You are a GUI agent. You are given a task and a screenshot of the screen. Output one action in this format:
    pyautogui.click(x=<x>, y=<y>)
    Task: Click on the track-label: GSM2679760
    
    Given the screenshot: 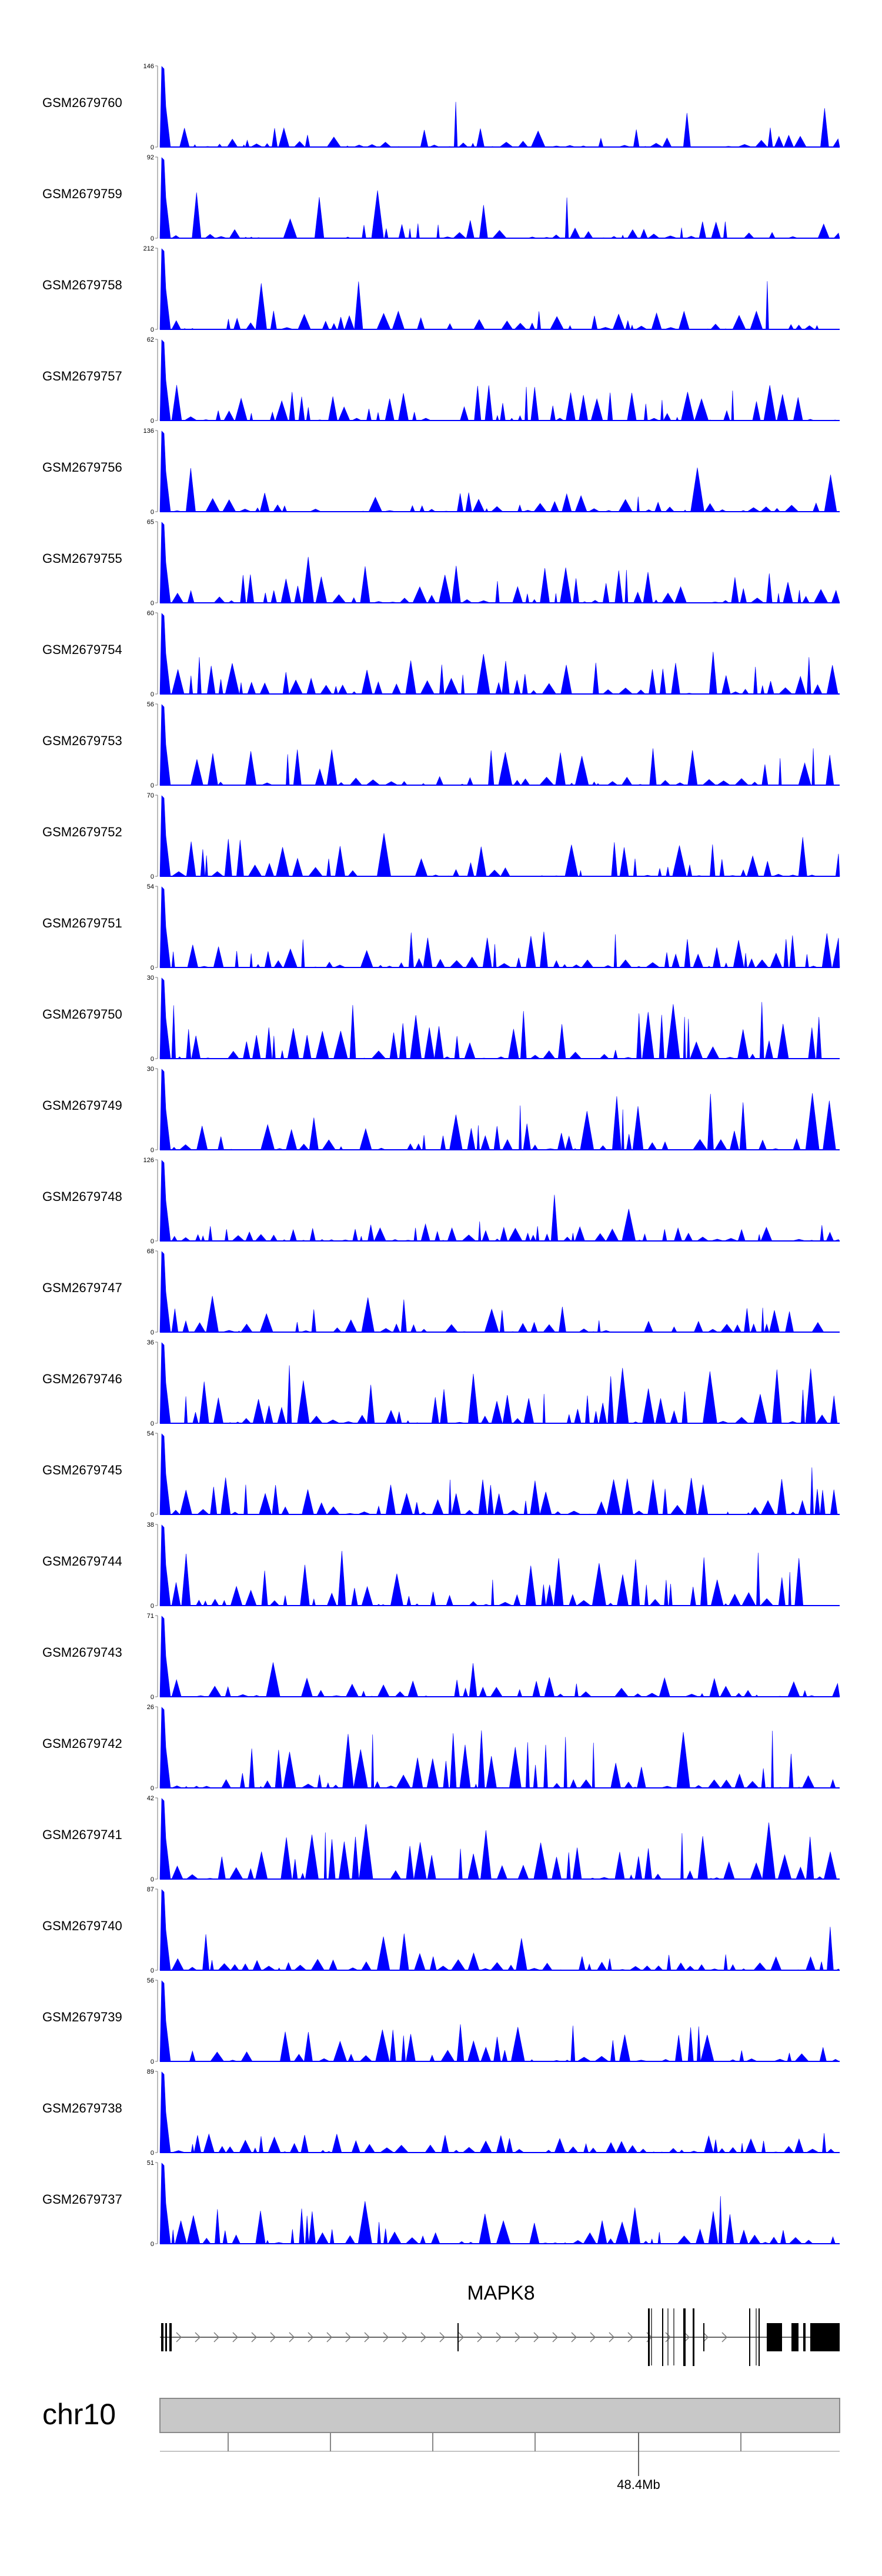 What is the action you would take?
    pyautogui.click(x=82, y=102)
    